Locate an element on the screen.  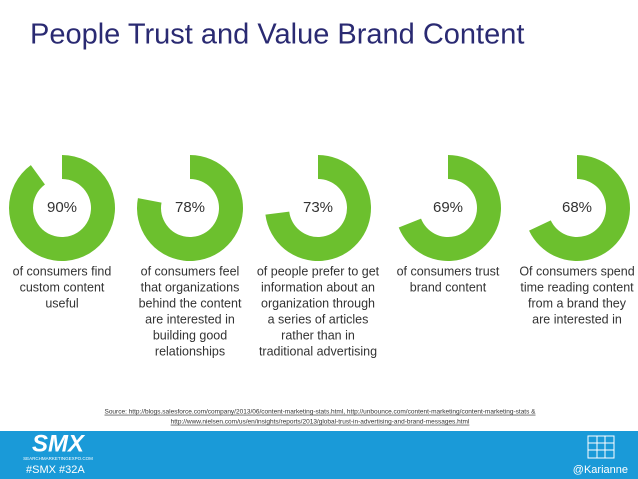
caption-line: relationships is located at coordinates (190, 351).